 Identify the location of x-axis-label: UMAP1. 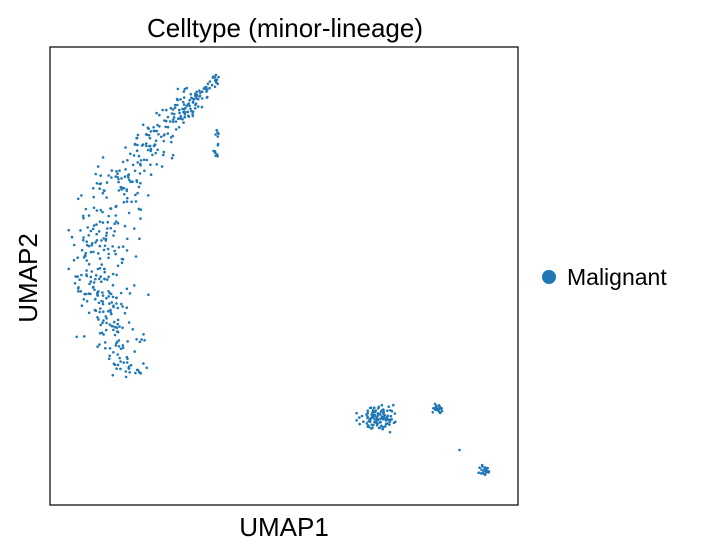
(284, 527).